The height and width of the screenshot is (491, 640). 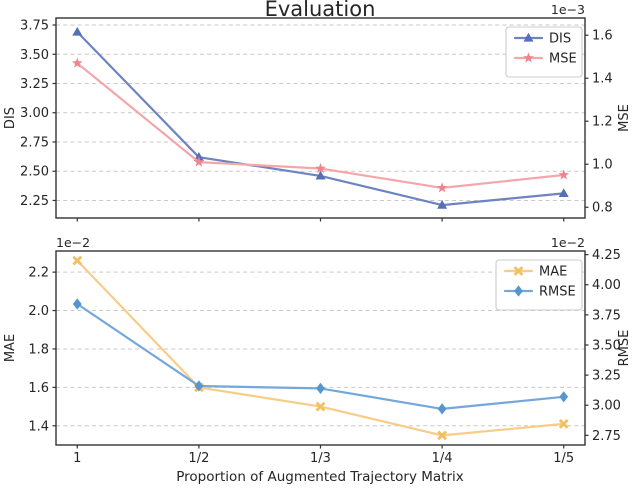 What do you see at coordinates (34, 172) in the screenshot?
I see `left-tick-label: 2.50` at bounding box center [34, 172].